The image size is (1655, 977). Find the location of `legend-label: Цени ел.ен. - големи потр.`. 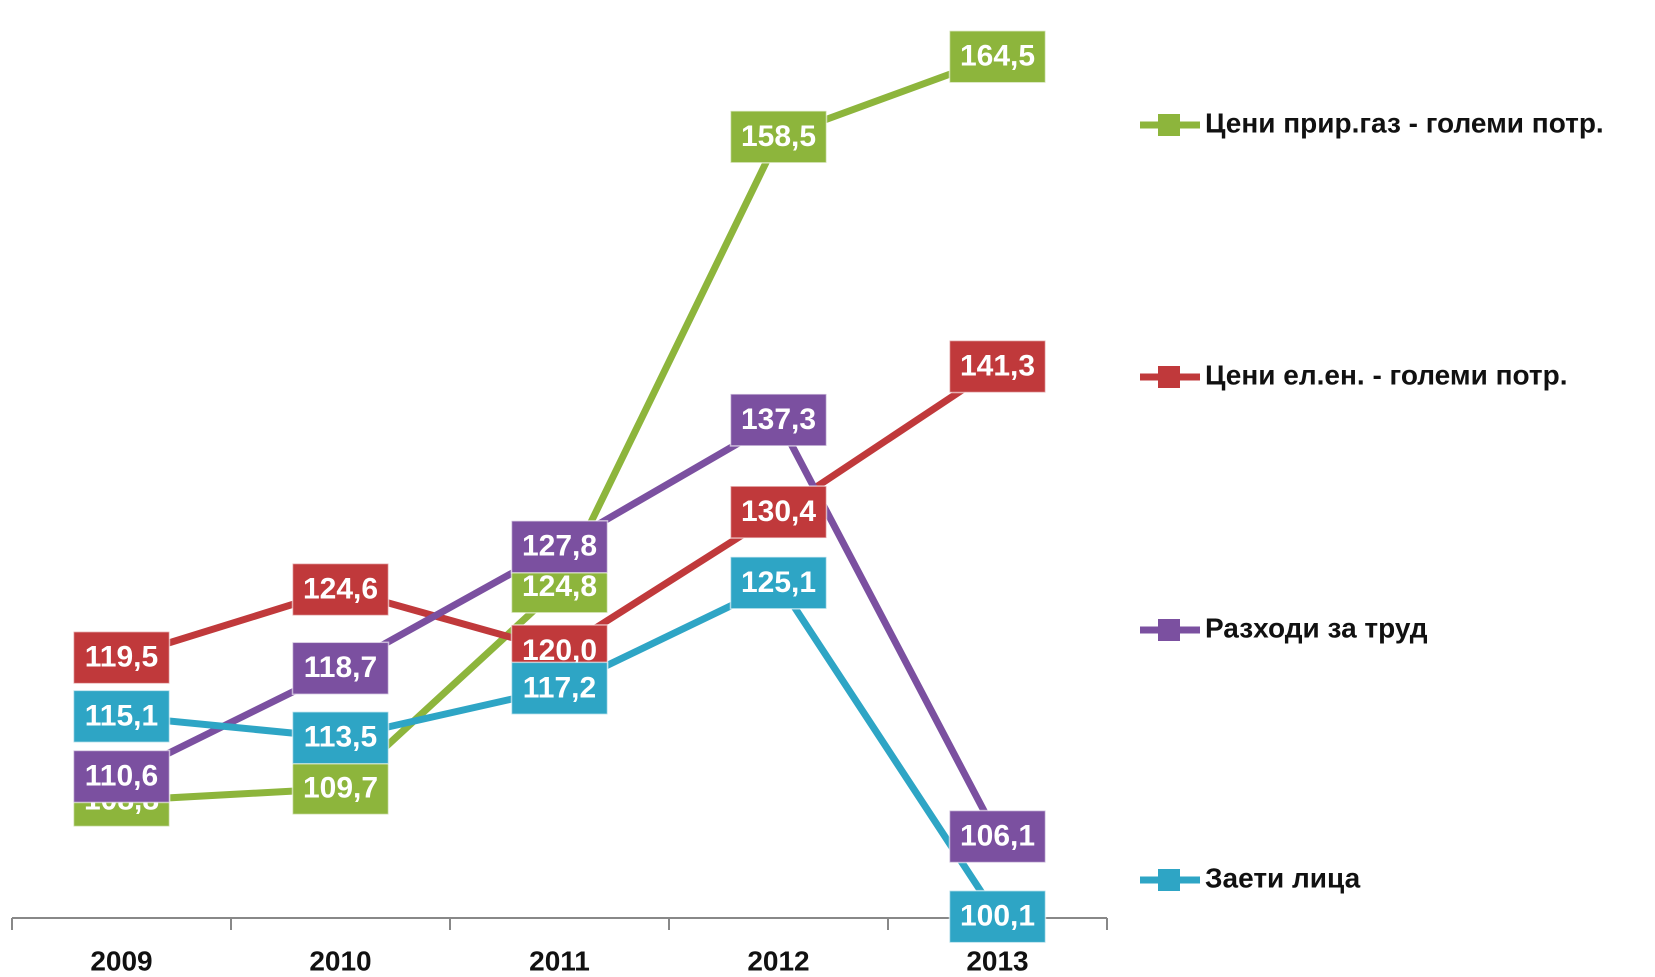

legend-label: Цени ел.ен. - големи потр. is located at coordinates (1386, 374).